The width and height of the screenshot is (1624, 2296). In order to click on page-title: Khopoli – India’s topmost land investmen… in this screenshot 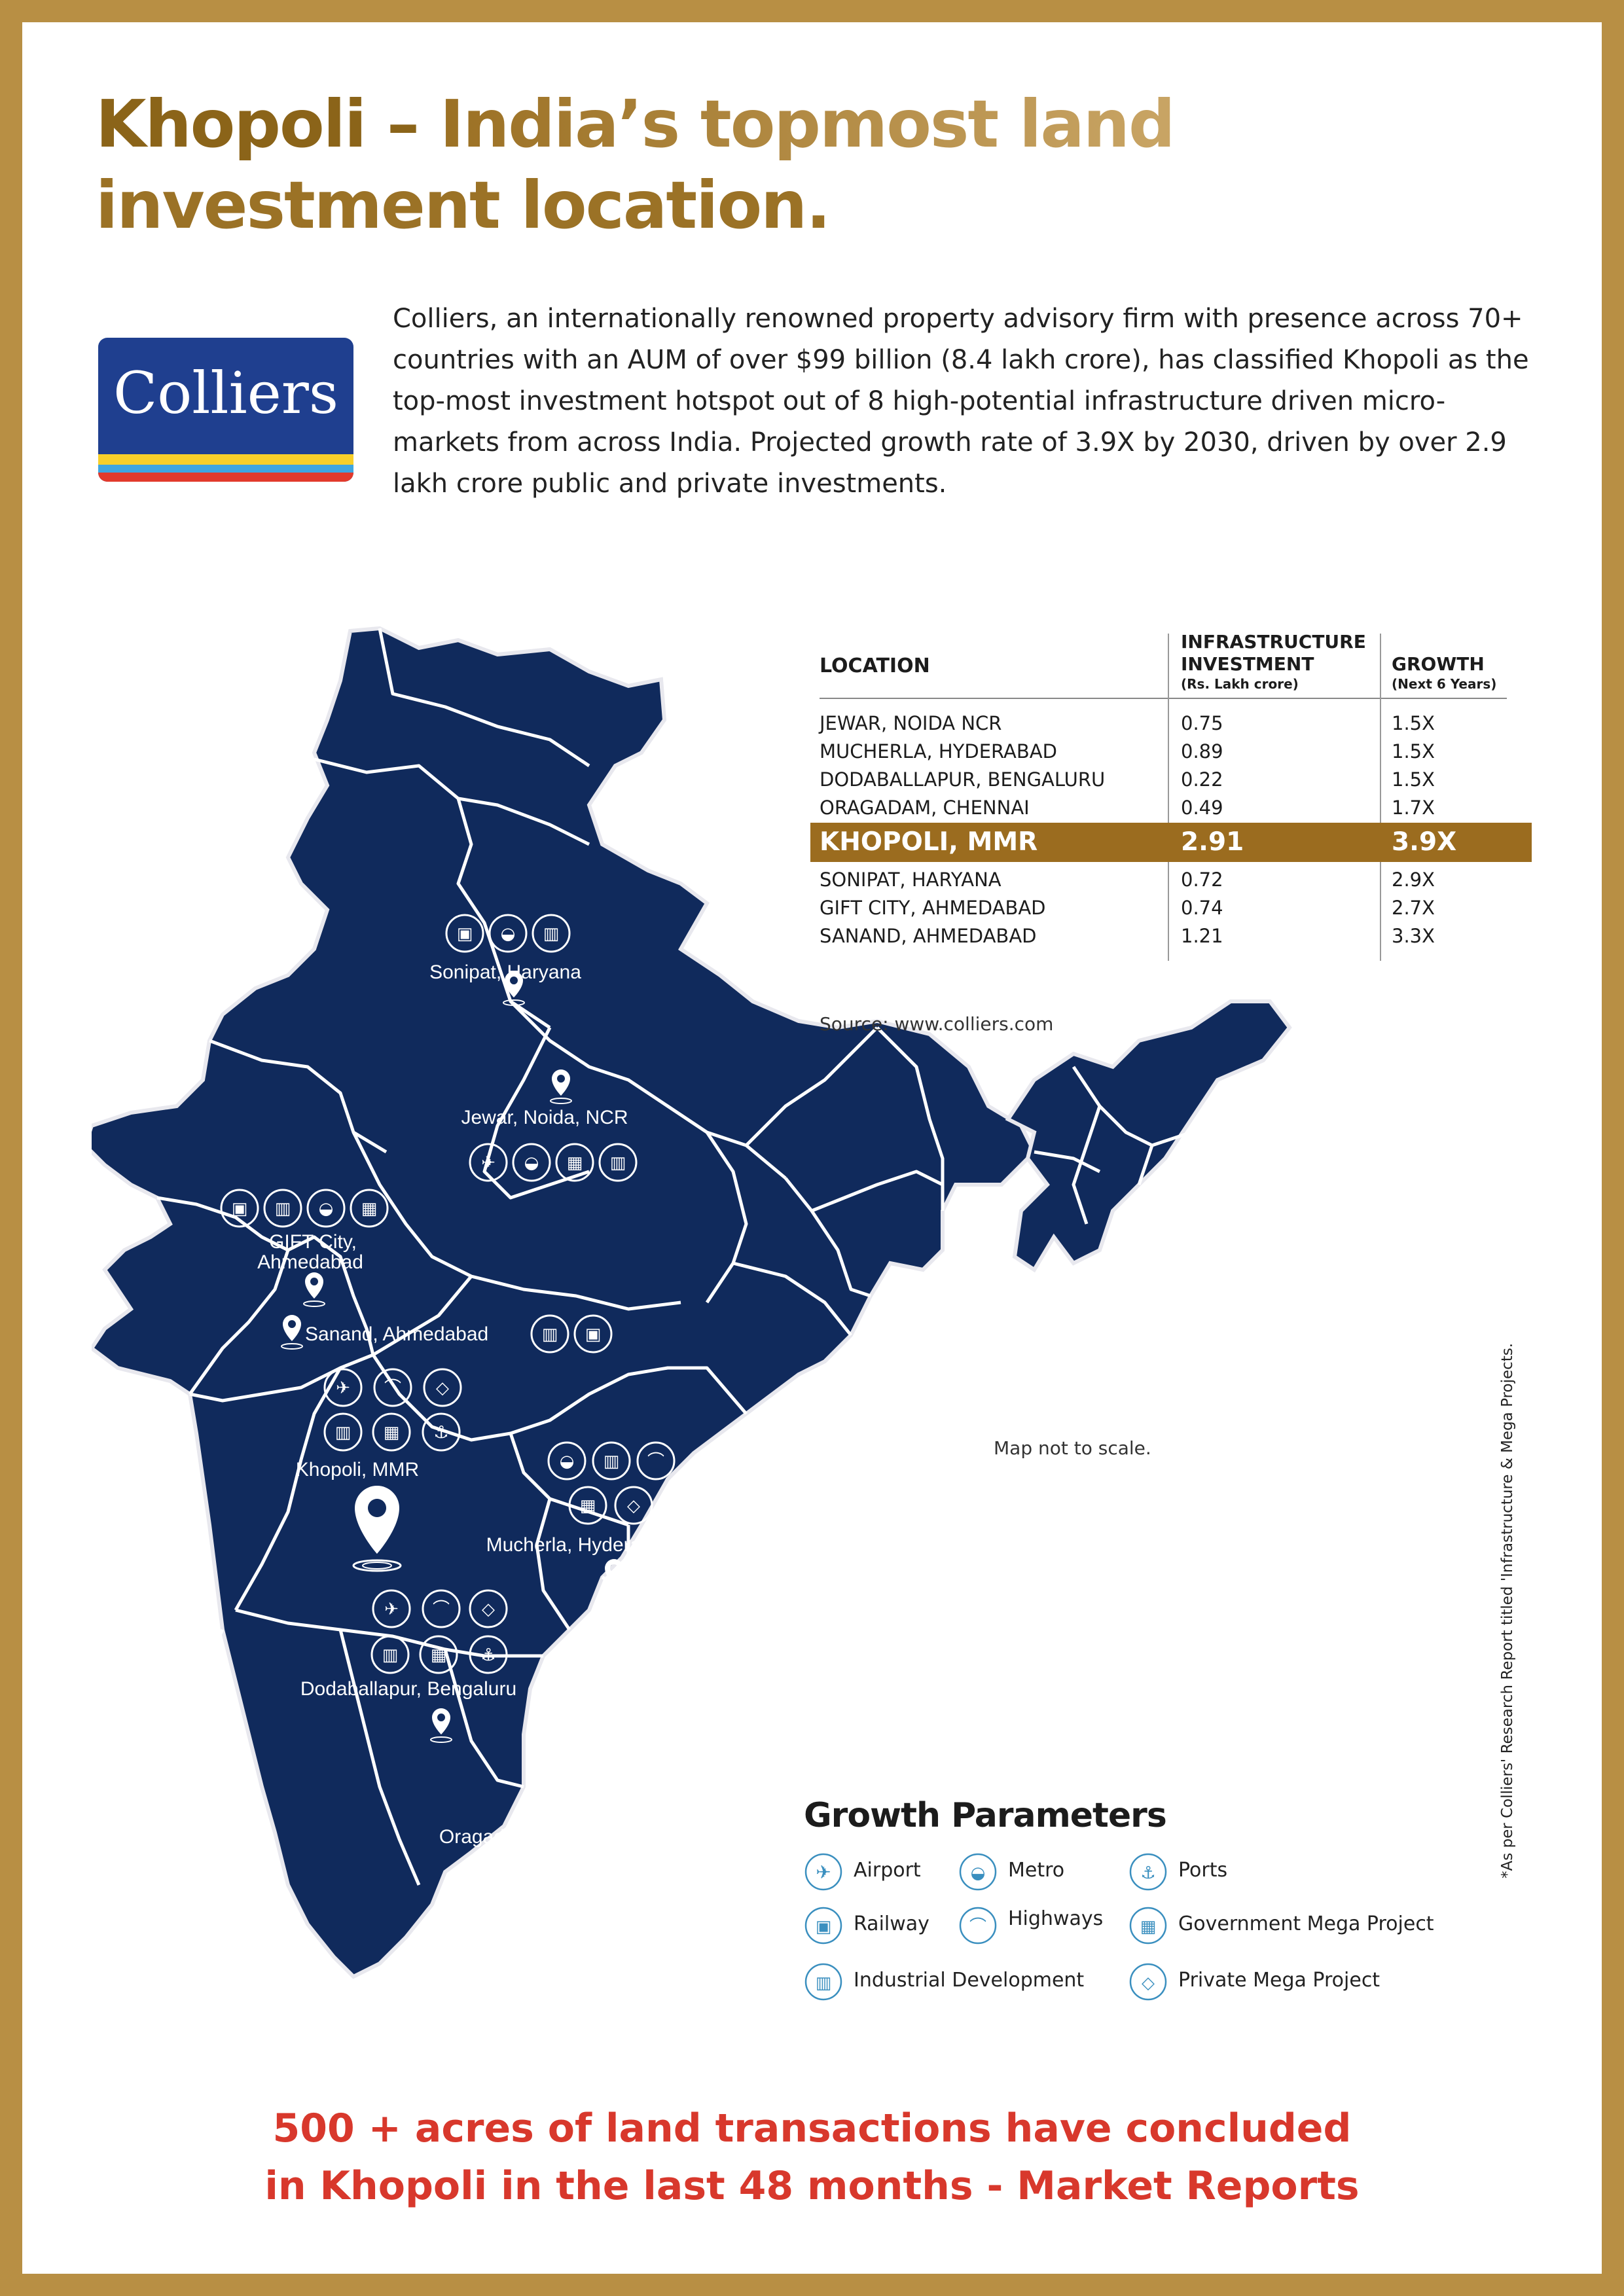, I will do `click(717, 165)`.